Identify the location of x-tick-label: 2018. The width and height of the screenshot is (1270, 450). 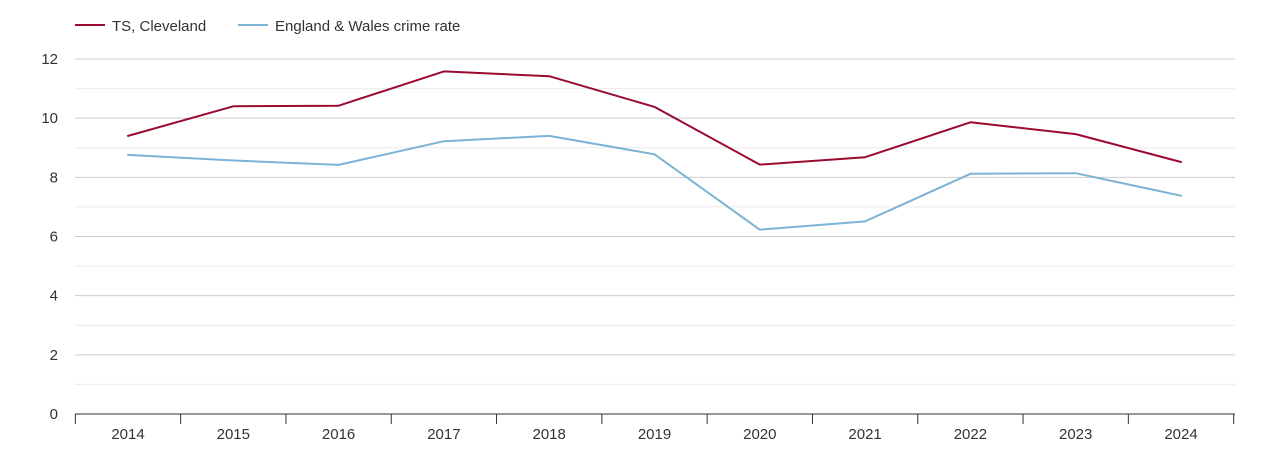
(549, 434).